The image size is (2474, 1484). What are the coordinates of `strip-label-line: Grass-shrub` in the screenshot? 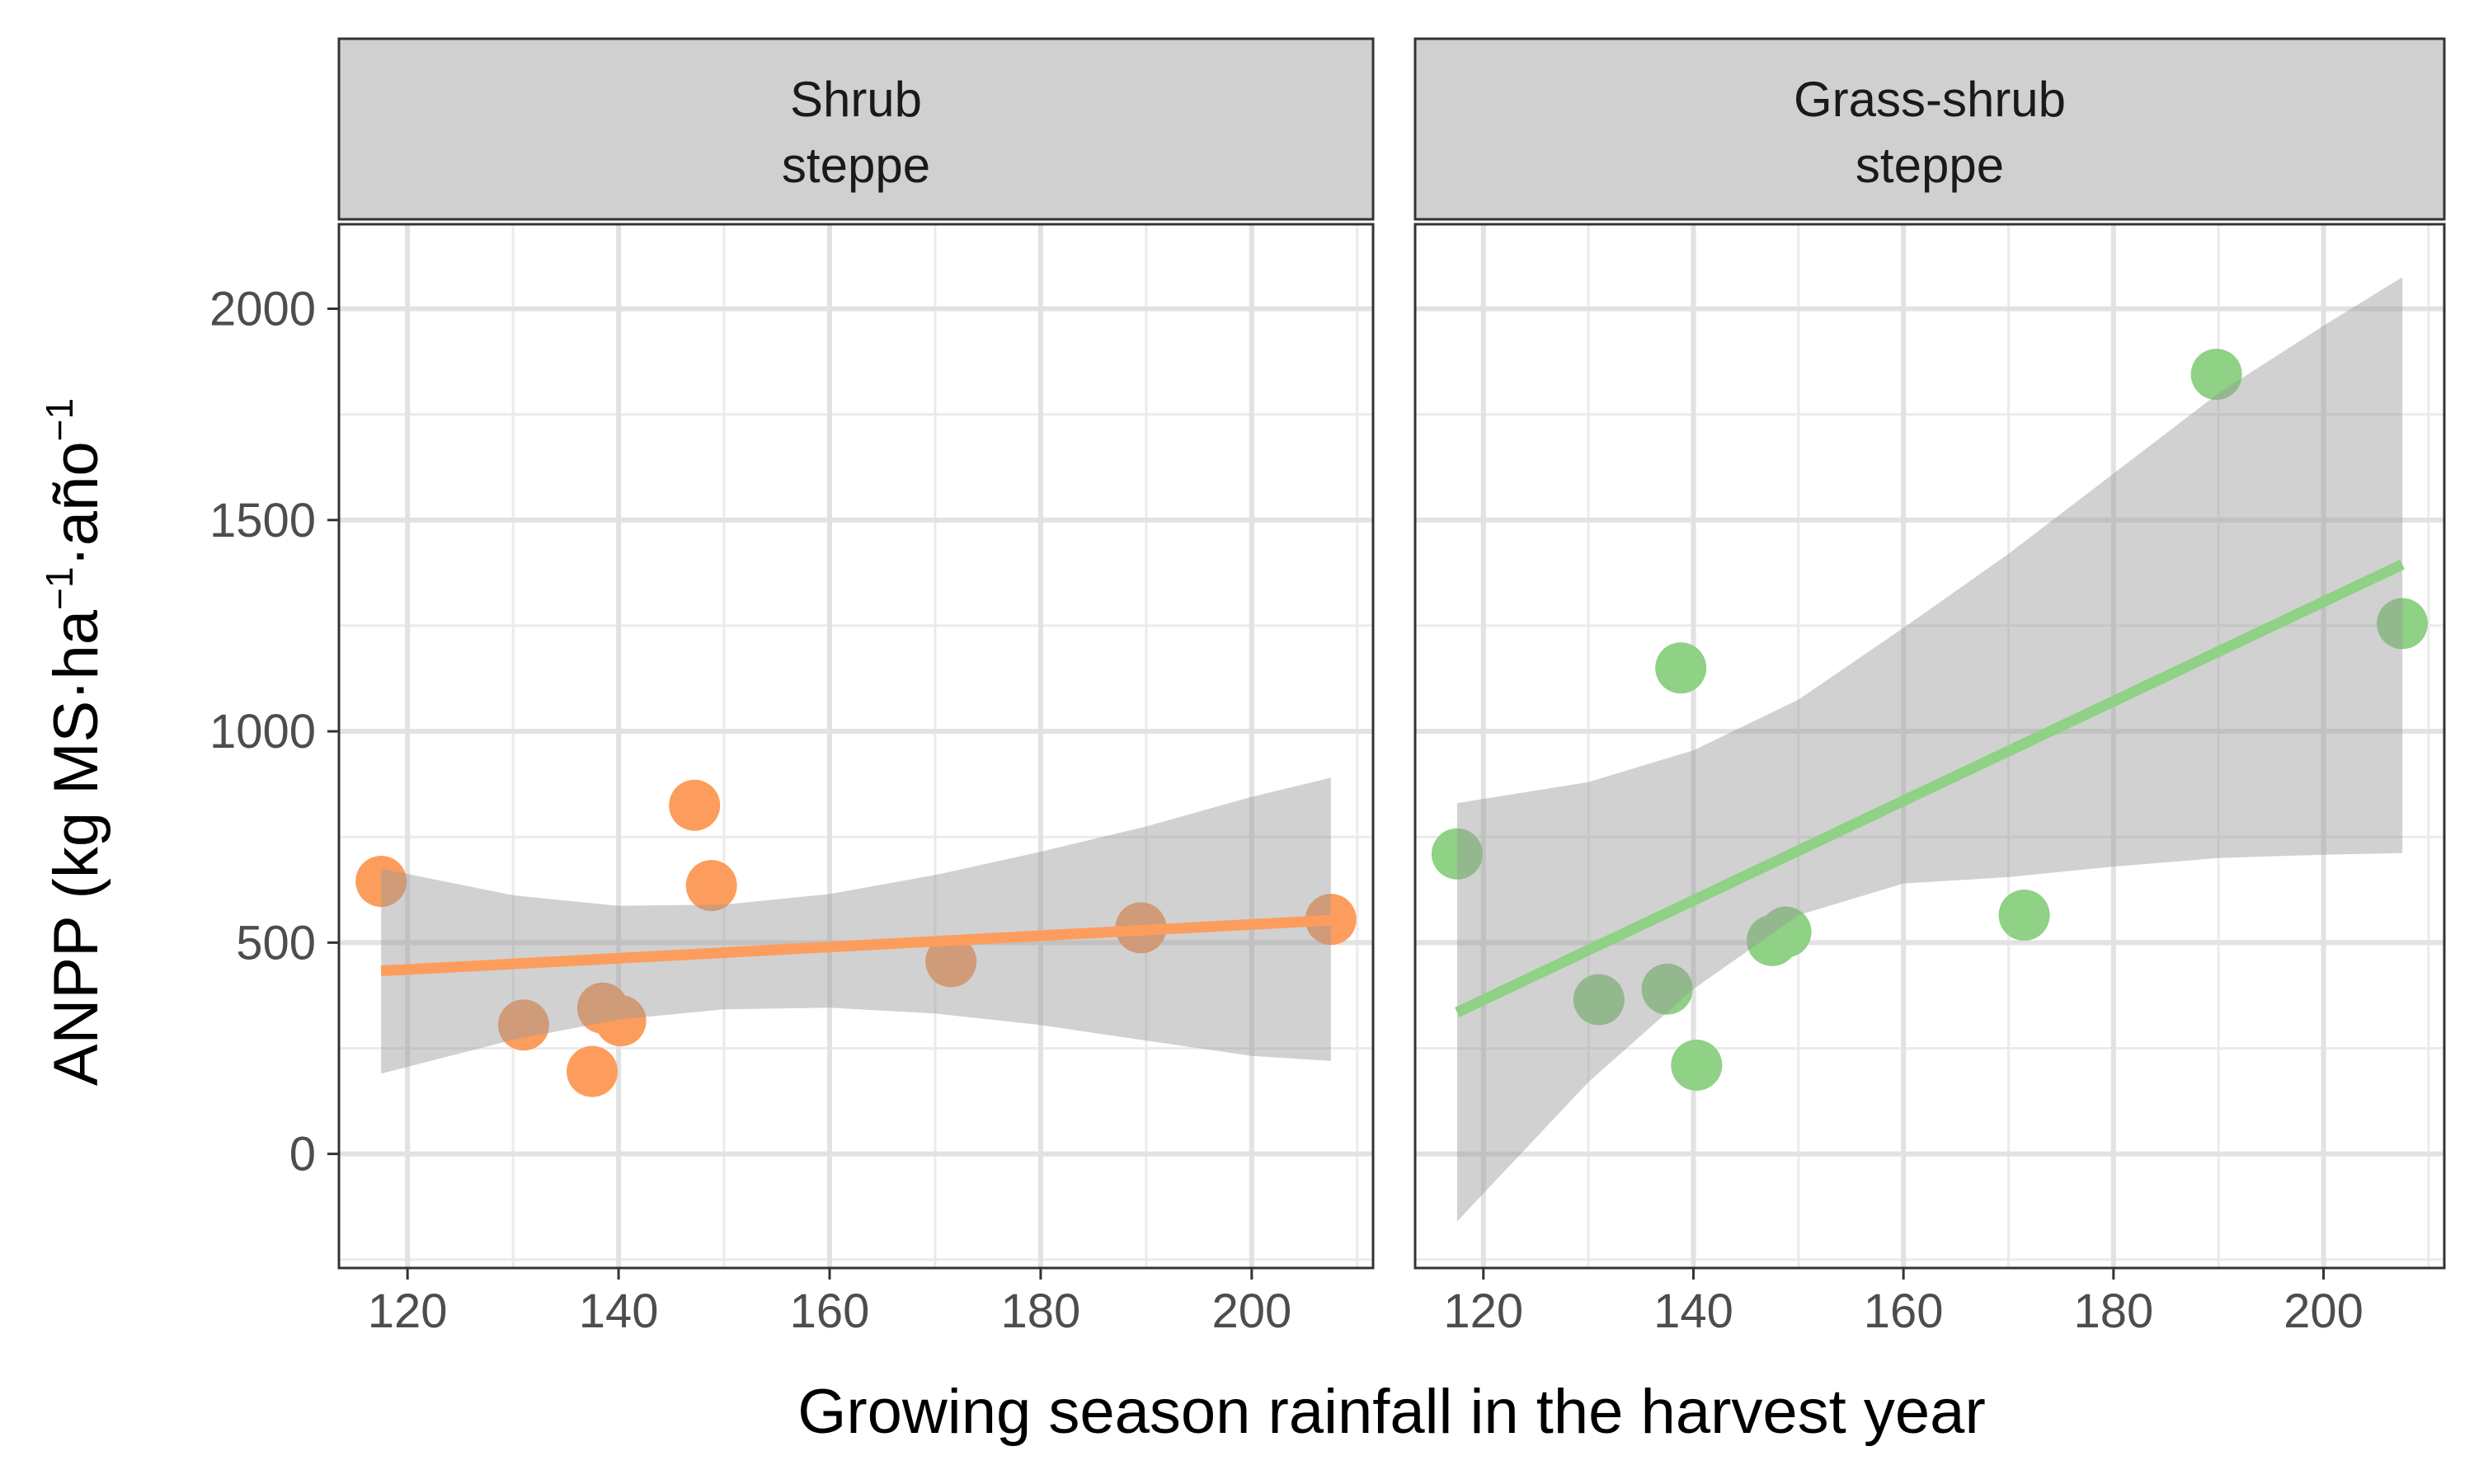 It's located at (1930, 99).